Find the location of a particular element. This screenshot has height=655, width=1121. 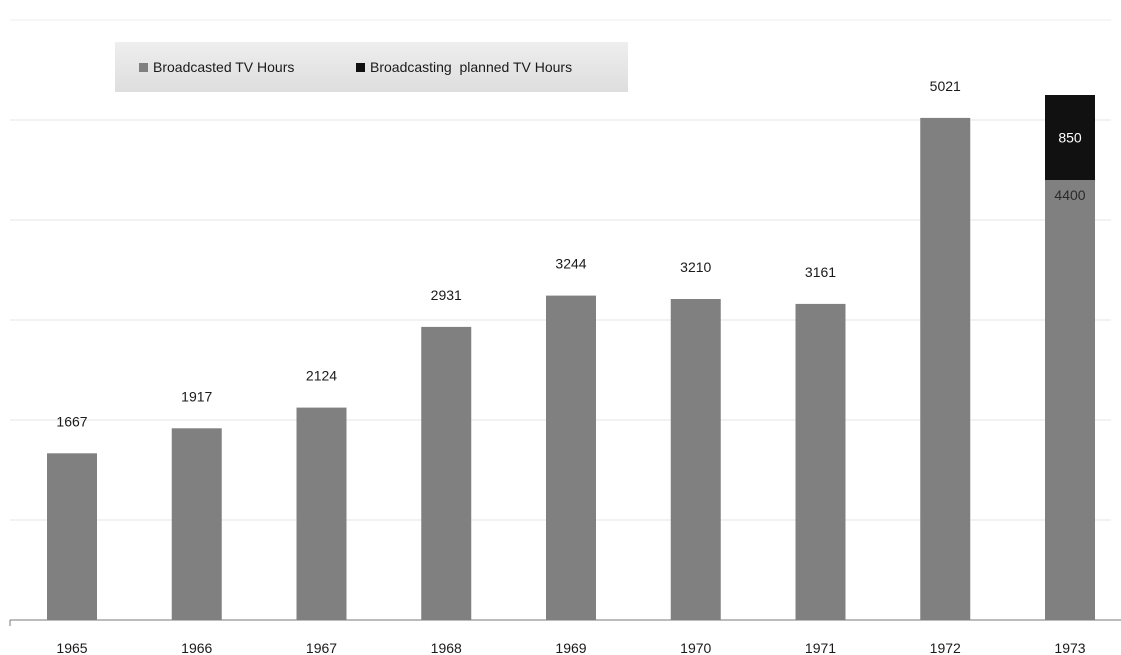

data-label-broadcasted-1971: 3161 is located at coordinates (820, 272).